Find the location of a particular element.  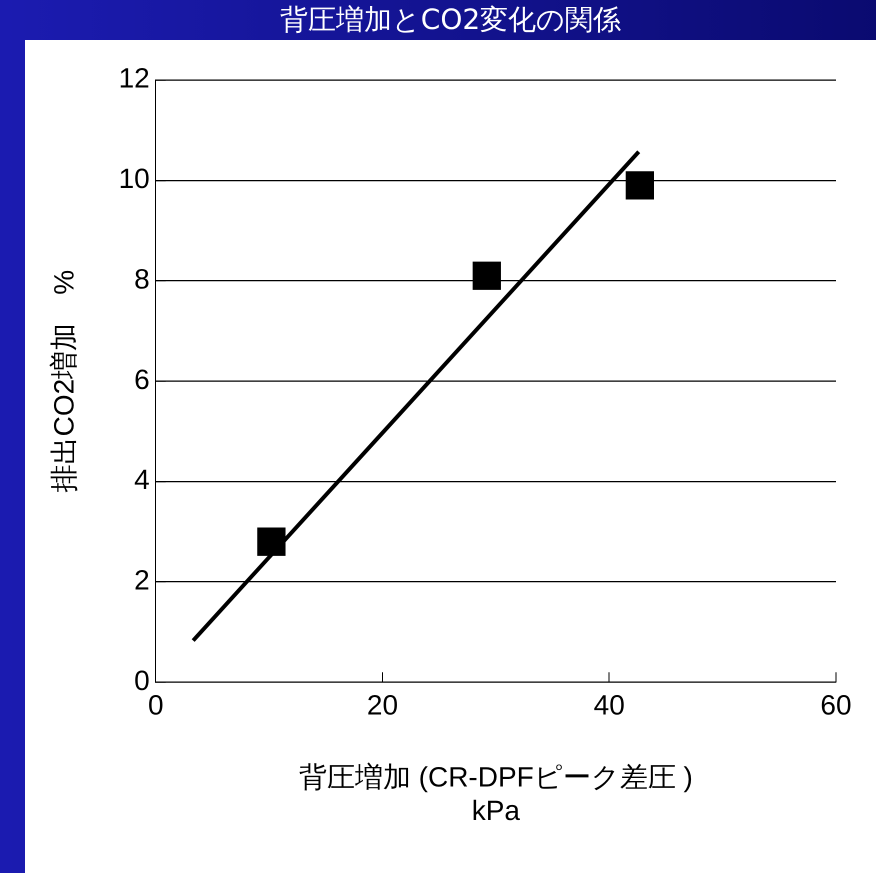

x-axis-title: 背圧増加 (CR-DPFピーク差圧 ) kPa is located at coordinates (495, 793).